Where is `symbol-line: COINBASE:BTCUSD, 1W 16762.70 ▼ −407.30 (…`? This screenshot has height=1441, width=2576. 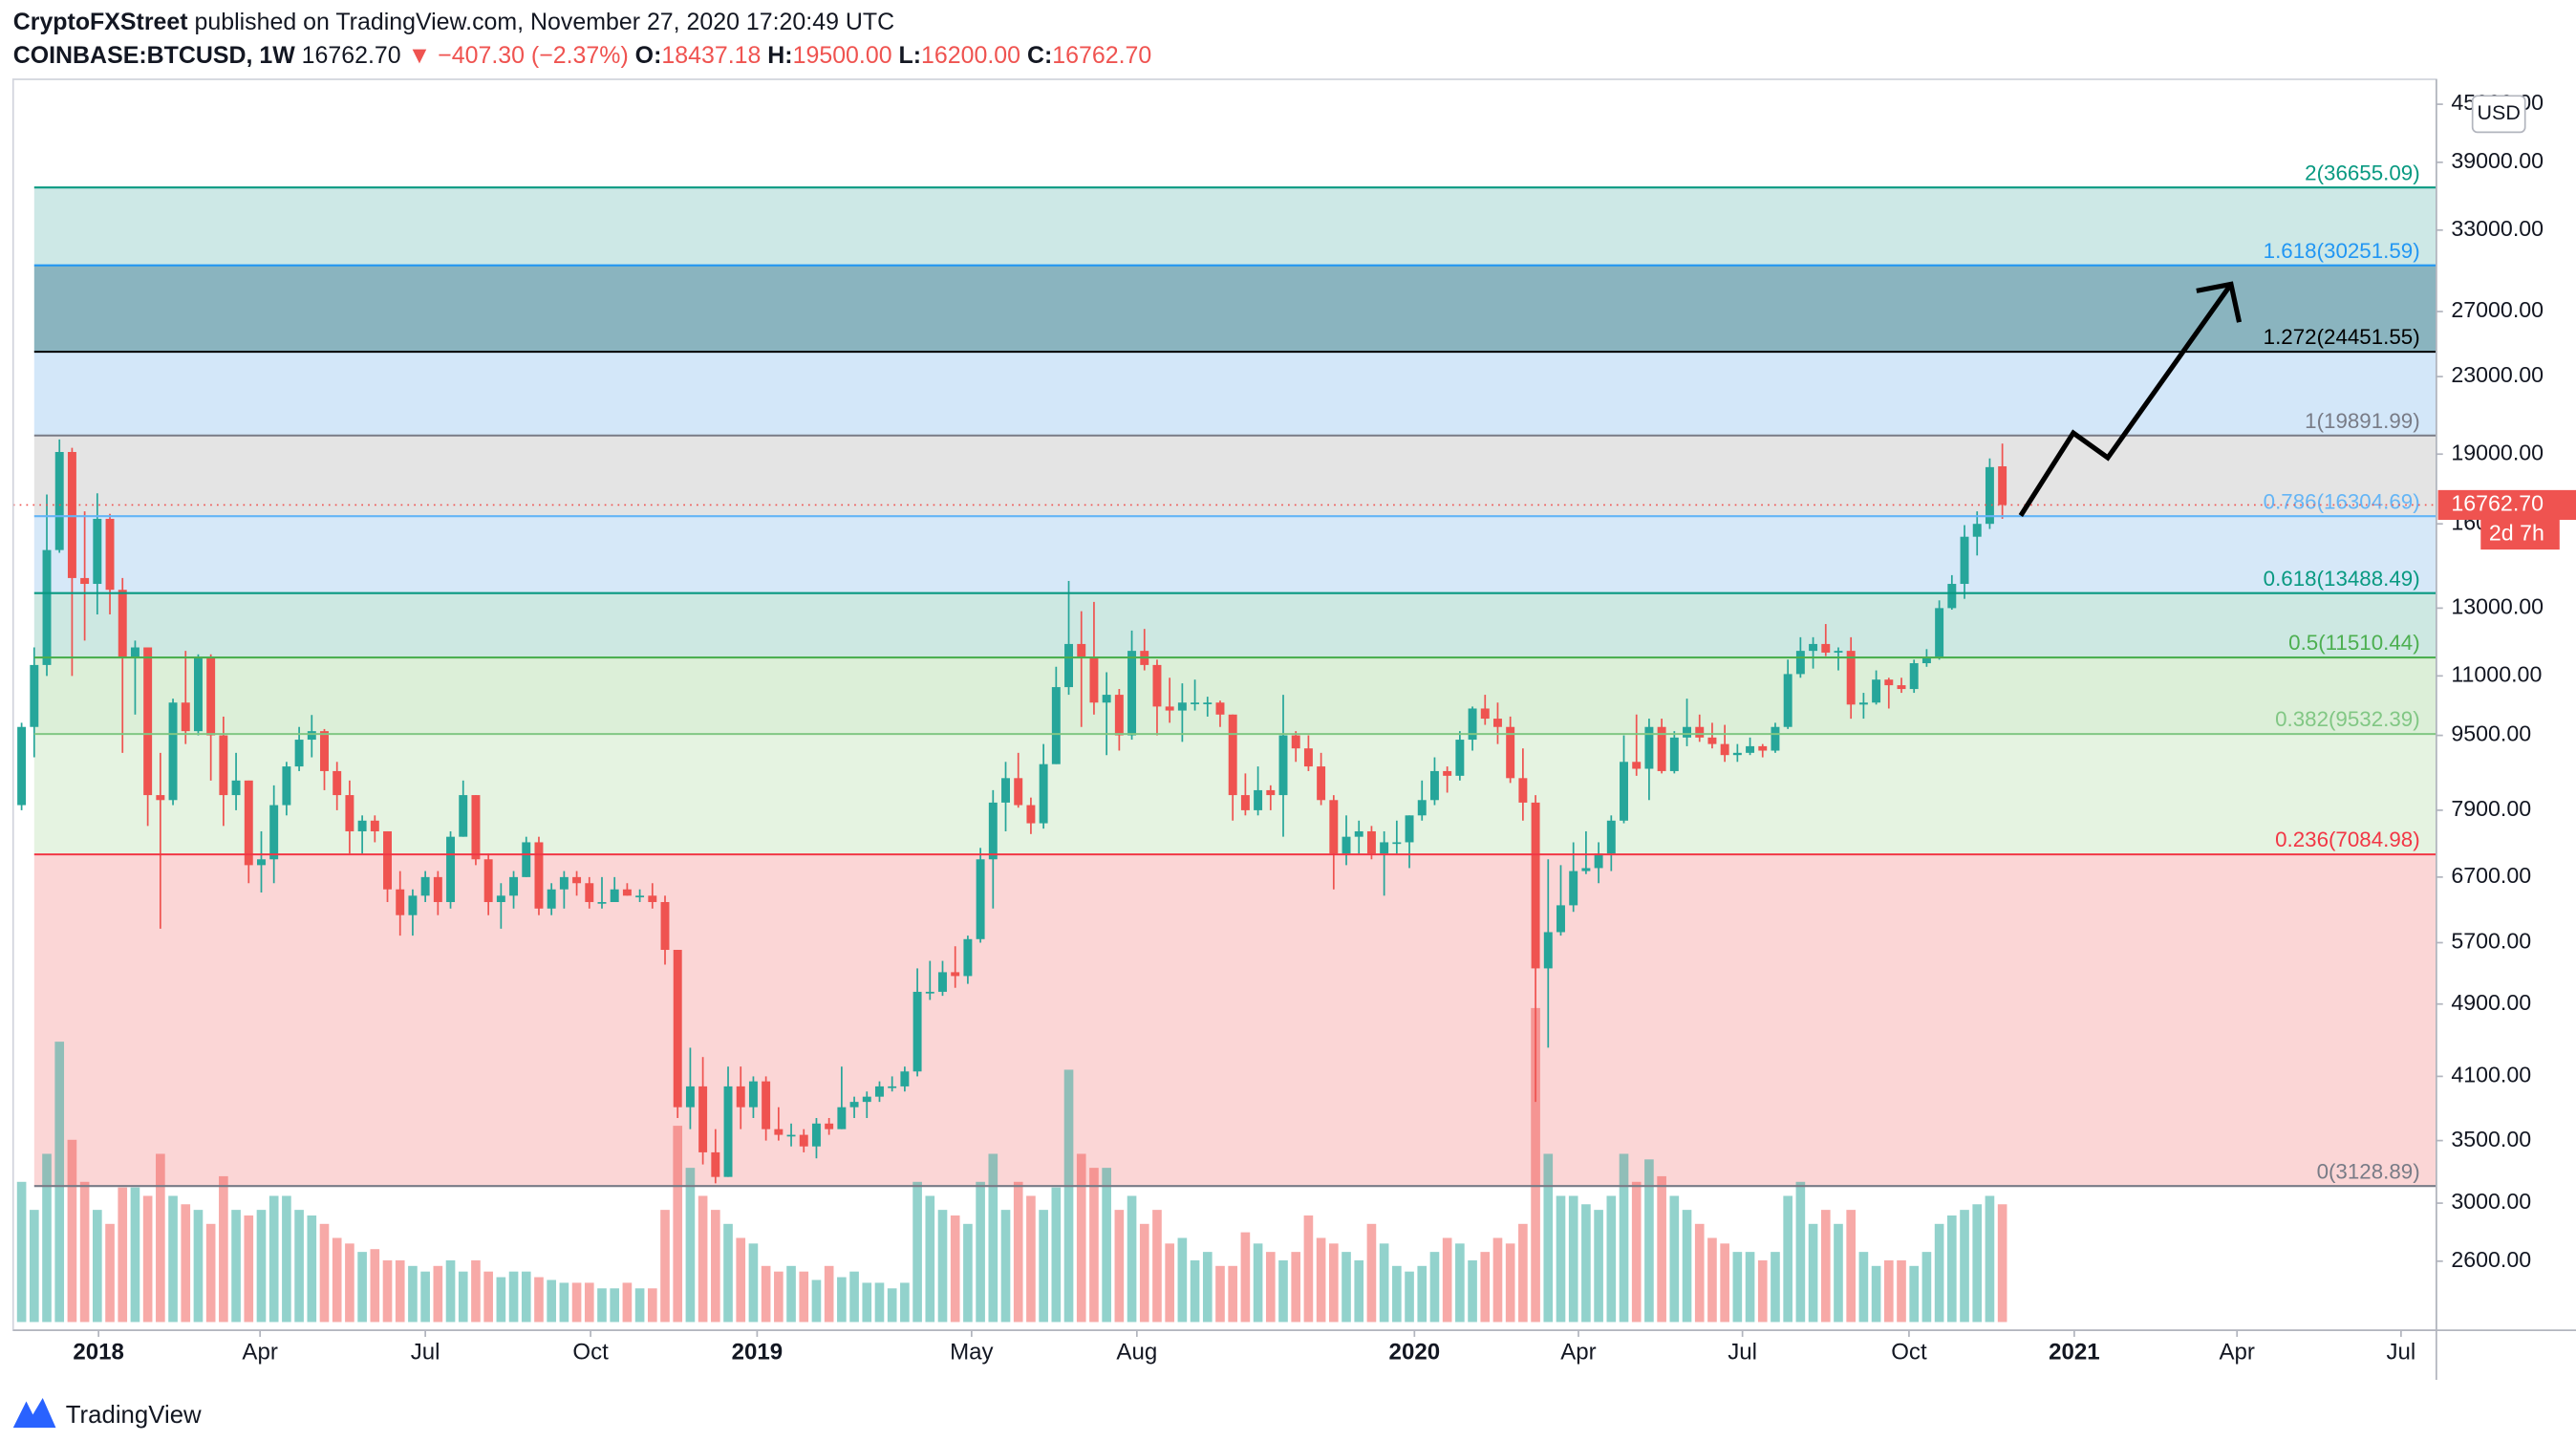
symbol-line: COINBASE:BTCUSD, 1W 16762.70 ▼ −407.30 (… is located at coordinates (582, 54).